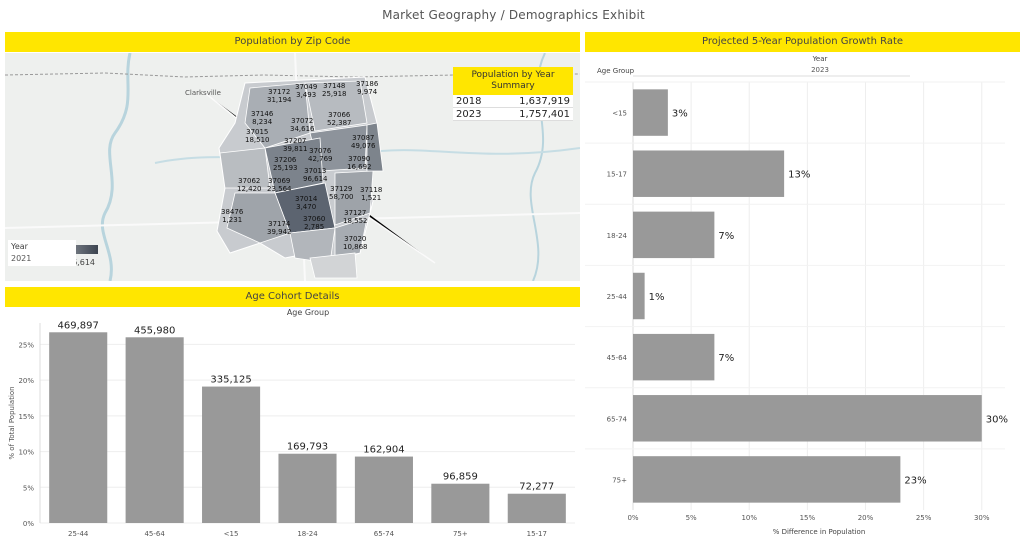 This screenshot has height=543, width=1027. Describe the element at coordinates (279, 232) in the screenshot. I see `zip-population: 39,942` at that location.